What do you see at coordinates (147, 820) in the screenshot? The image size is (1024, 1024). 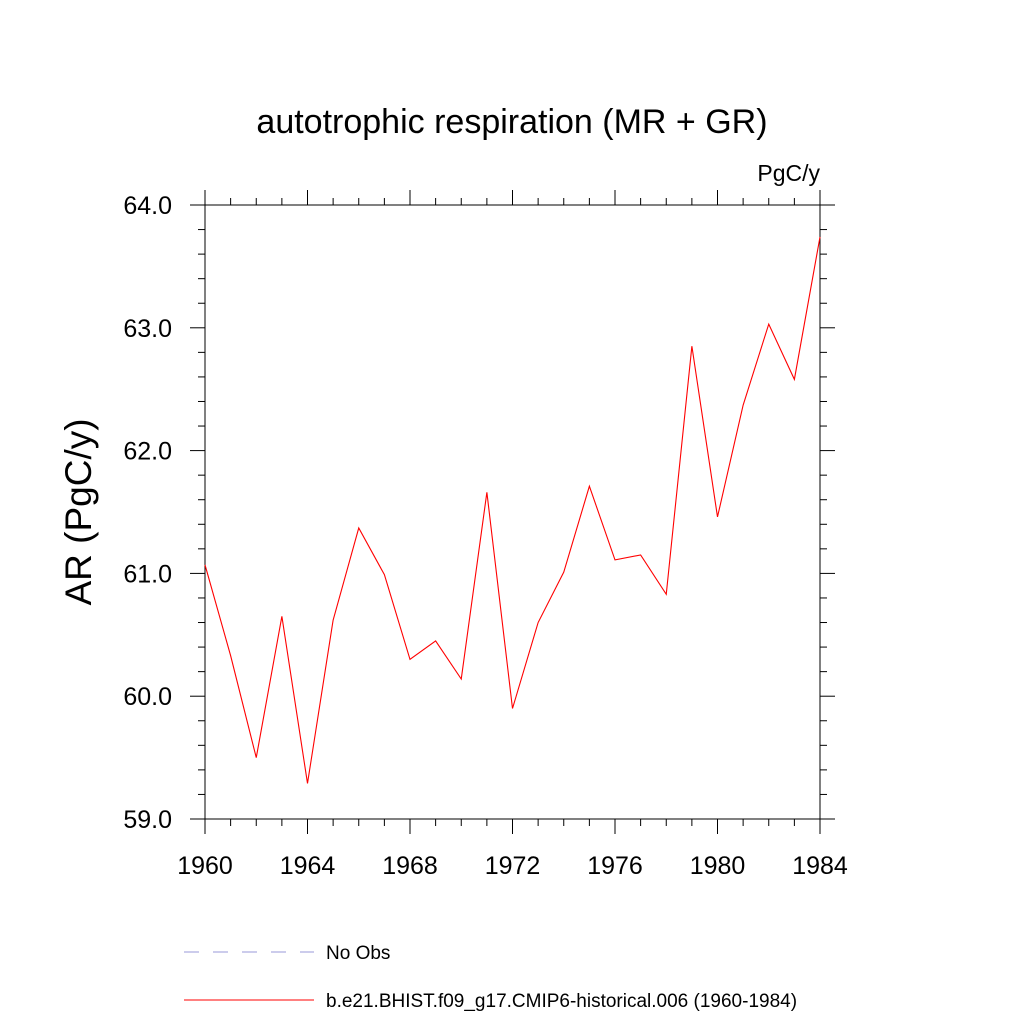 I see `y-tick-label: 59.0` at bounding box center [147, 820].